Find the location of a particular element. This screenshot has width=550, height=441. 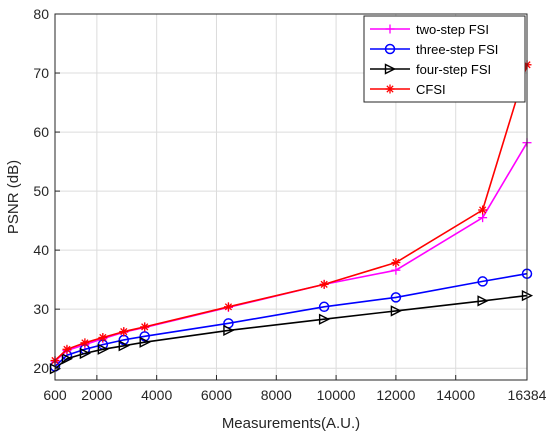

y-tick-label: 40 is located at coordinates (41, 250).